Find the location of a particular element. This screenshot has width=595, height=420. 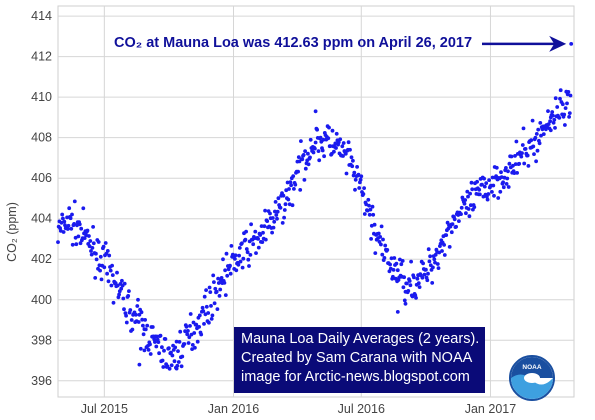

info-line-2: Created by Sam Carana with NOAA is located at coordinates (357, 358).